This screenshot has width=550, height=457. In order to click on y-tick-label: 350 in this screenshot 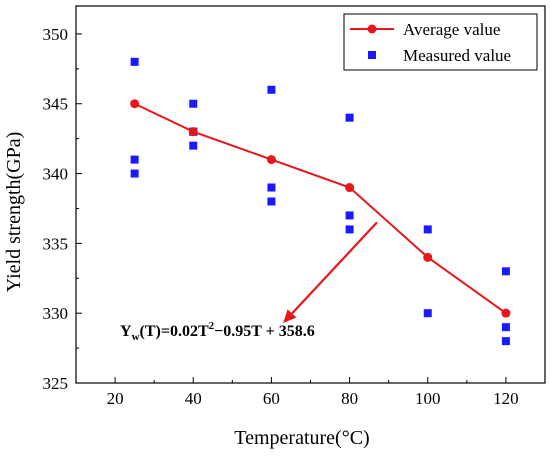, I will do `click(56, 34)`.